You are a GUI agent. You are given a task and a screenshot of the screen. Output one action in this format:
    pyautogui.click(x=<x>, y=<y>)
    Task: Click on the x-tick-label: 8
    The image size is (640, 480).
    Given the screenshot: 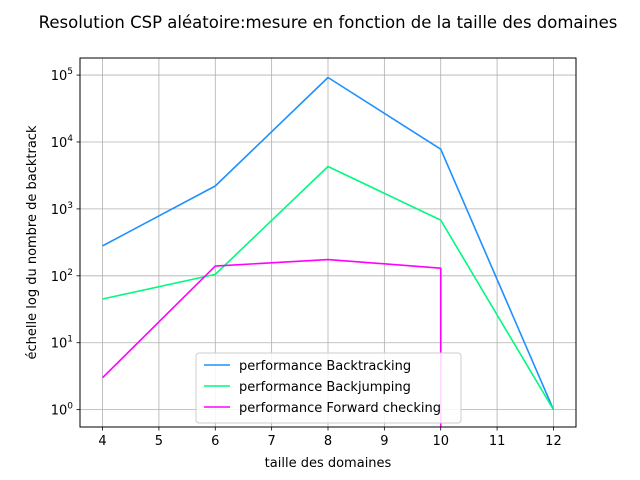 What is the action you would take?
    pyautogui.click(x=328, y=441)
    